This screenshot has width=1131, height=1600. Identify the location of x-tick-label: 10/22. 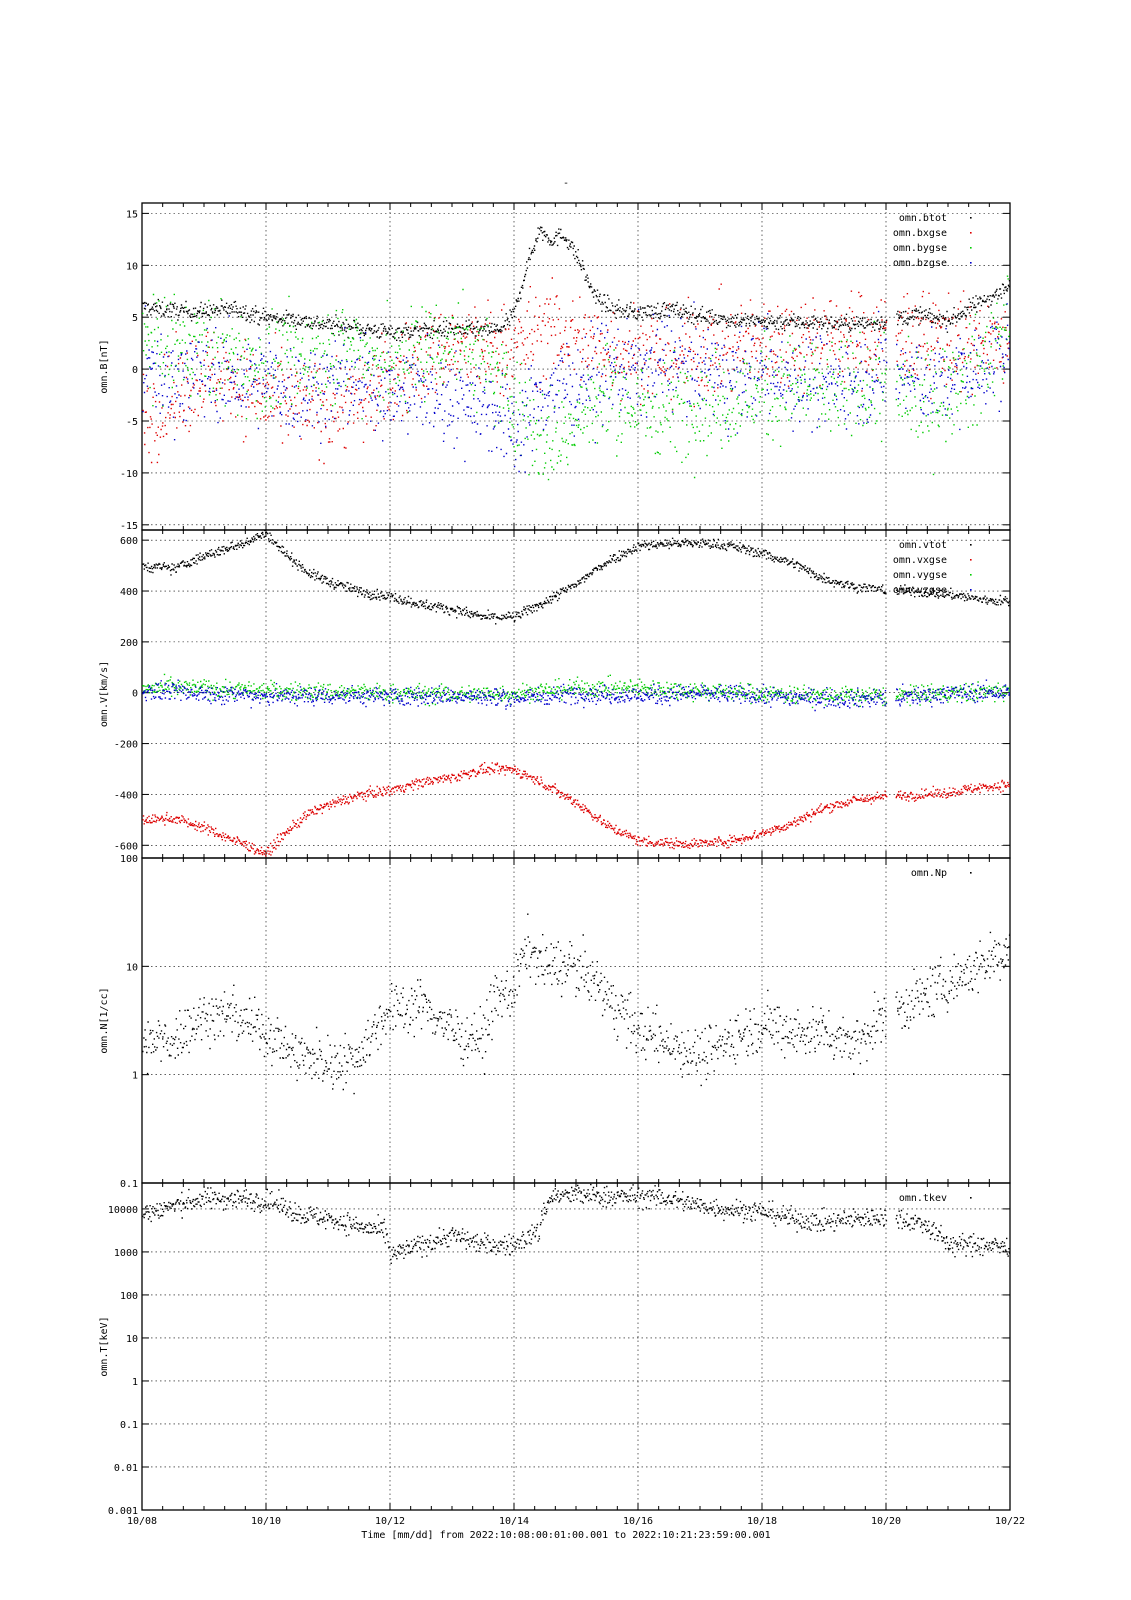
(1010, 1521).